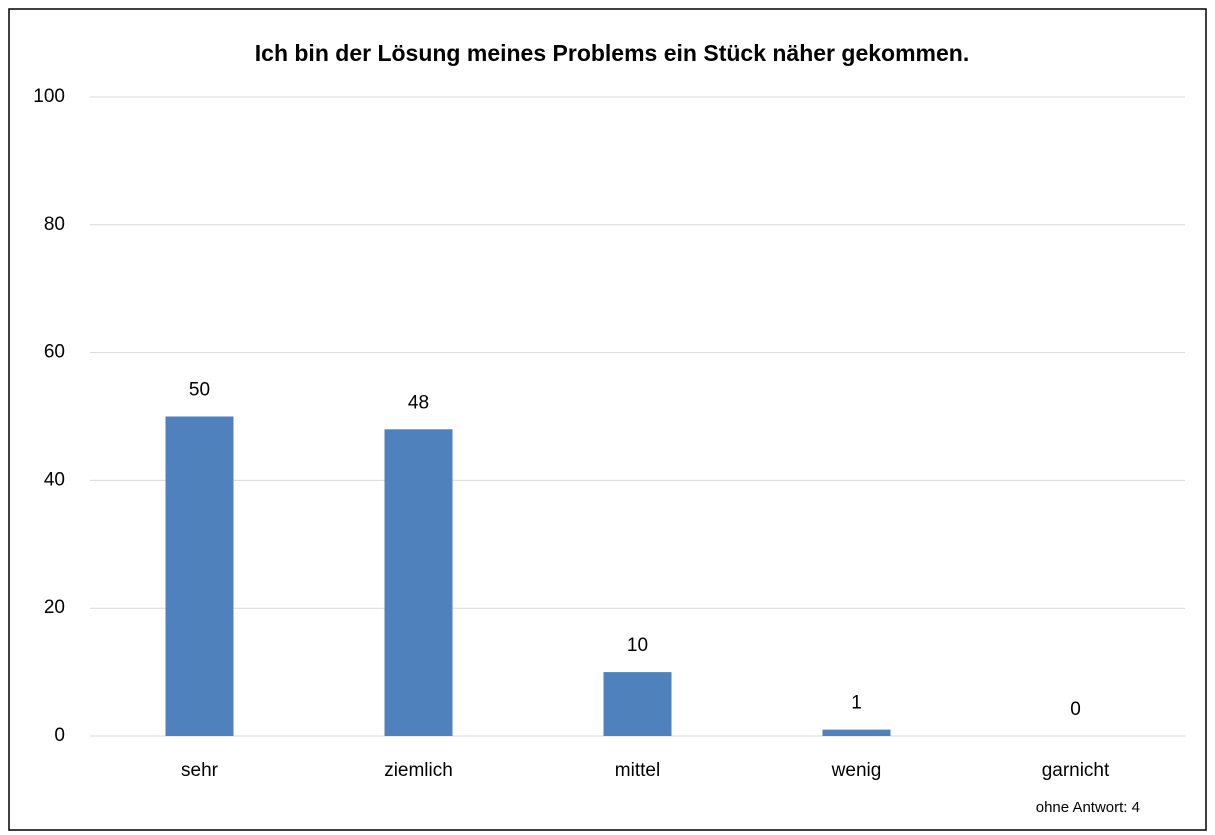 This screenshot has height=835, width=1215. What do you see at coordinates (1088, 807) in the screenshot?
I see `annotation: ohne Antwort: 4` at bounding box center [1088, 807].